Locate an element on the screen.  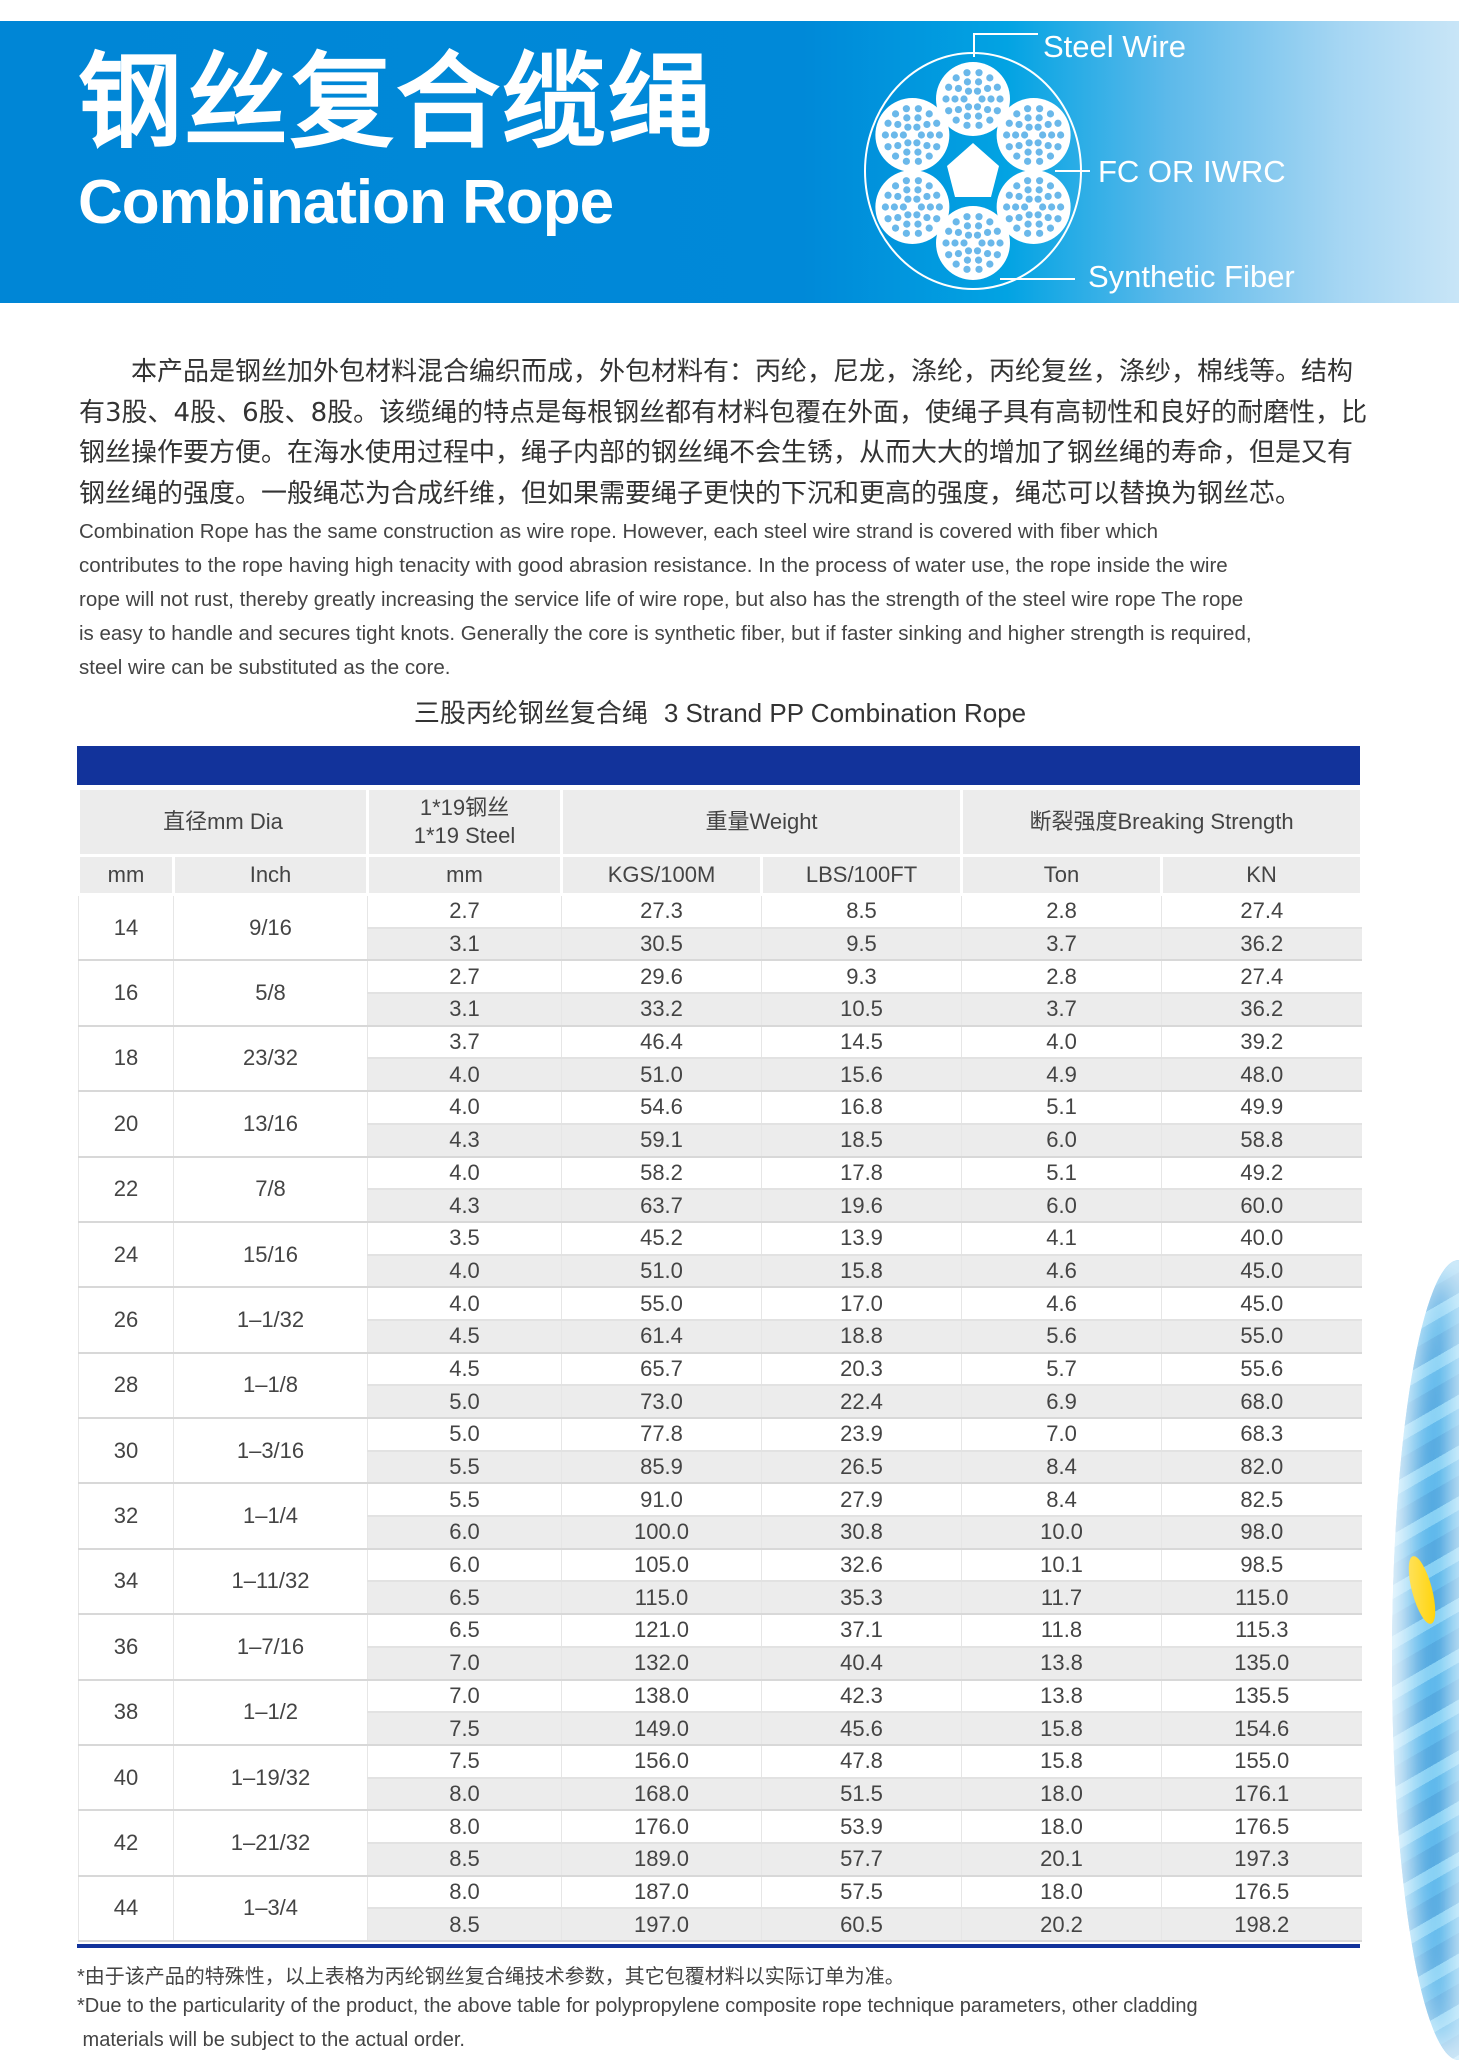
table-row: 8.5 189.0 57.7 20.1 197.3 is located at coordinates (720, 1859).